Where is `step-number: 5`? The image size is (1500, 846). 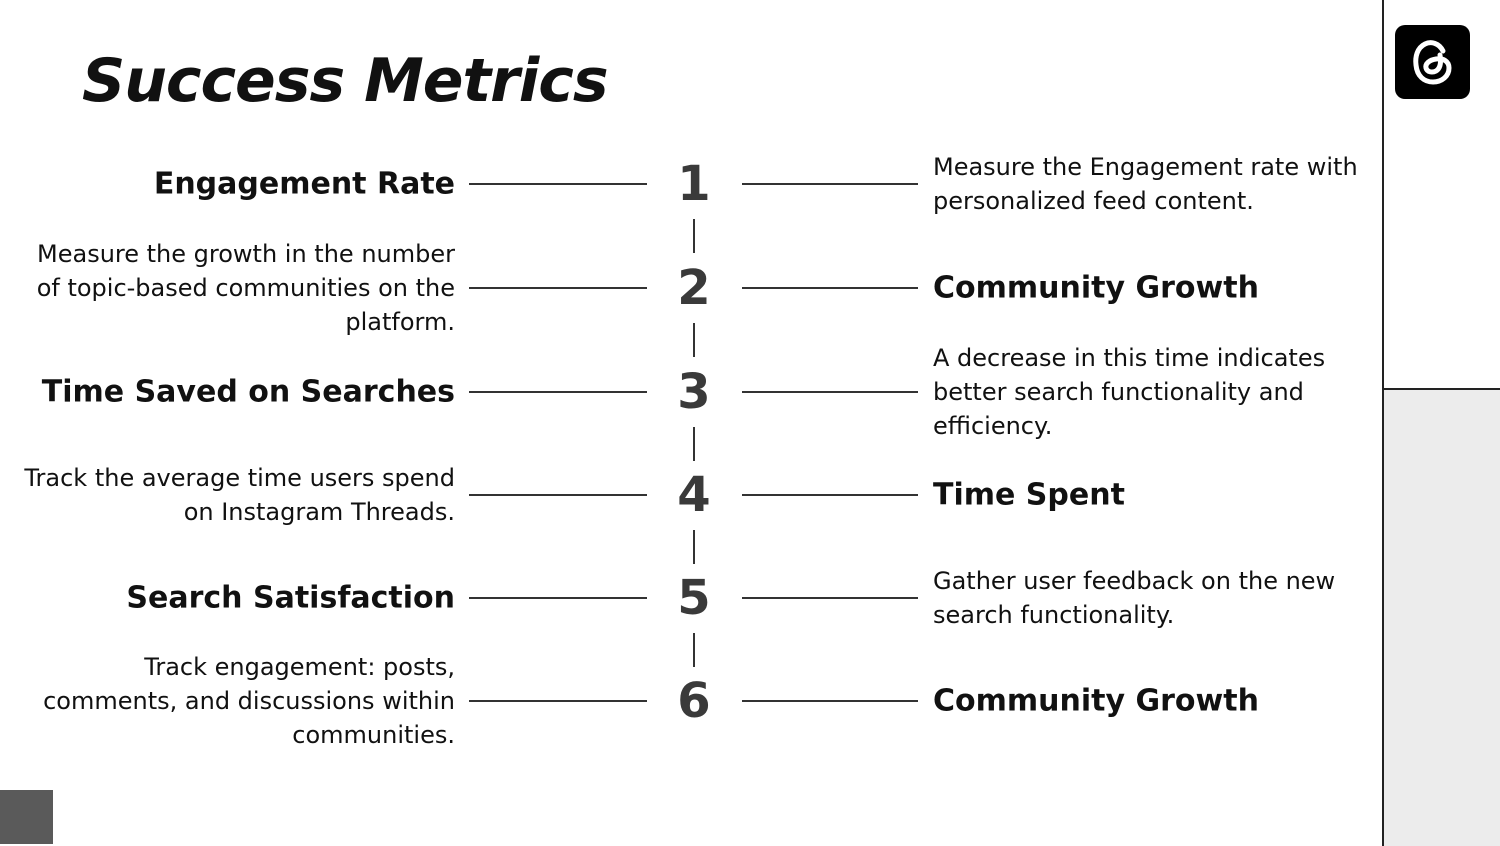 step-number: 5 is located at coordinates (694, 598).